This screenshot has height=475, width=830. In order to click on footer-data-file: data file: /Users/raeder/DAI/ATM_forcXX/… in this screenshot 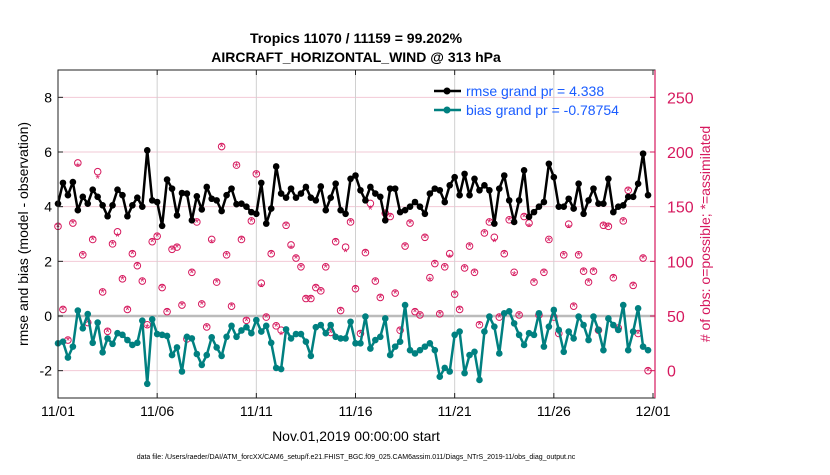, I will do `click(356, 457)`.